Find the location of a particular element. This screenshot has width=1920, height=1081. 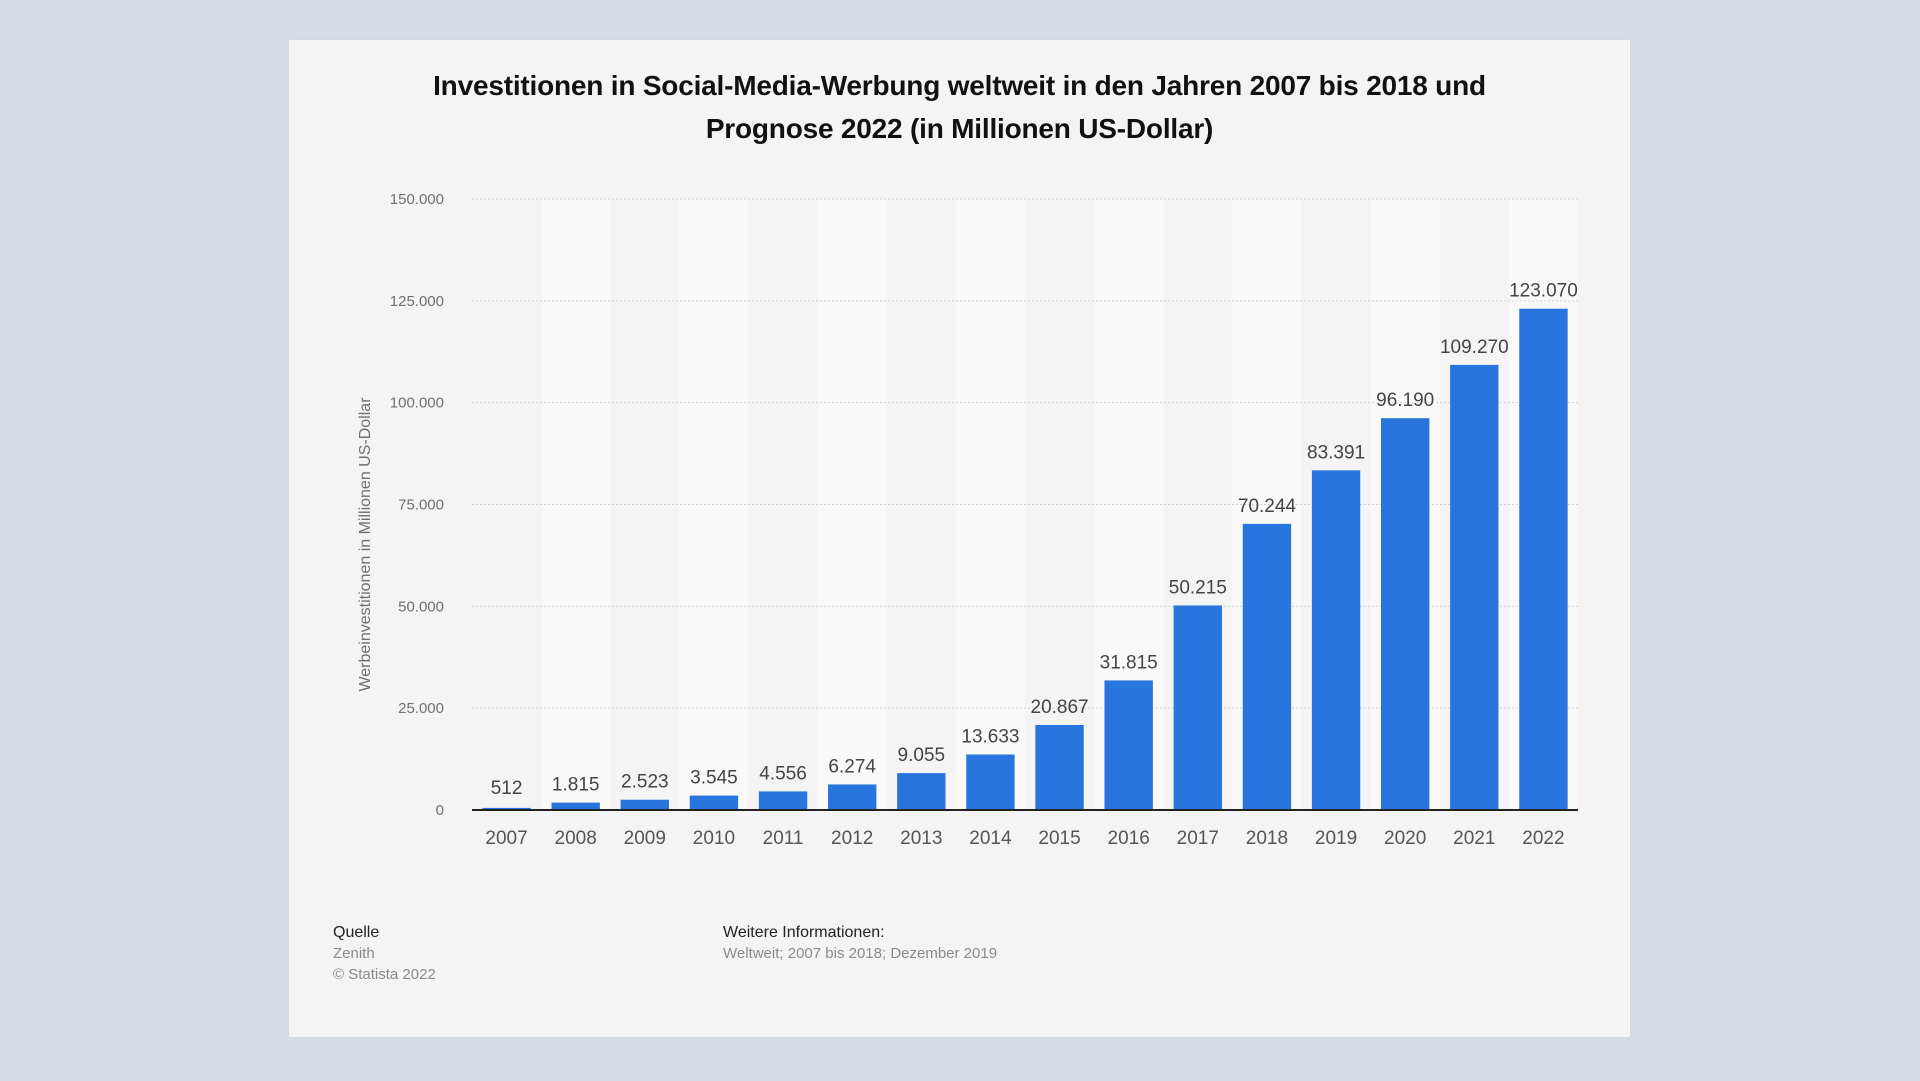

y-tick-label: 50.000 is located at coordinates (421, 606).